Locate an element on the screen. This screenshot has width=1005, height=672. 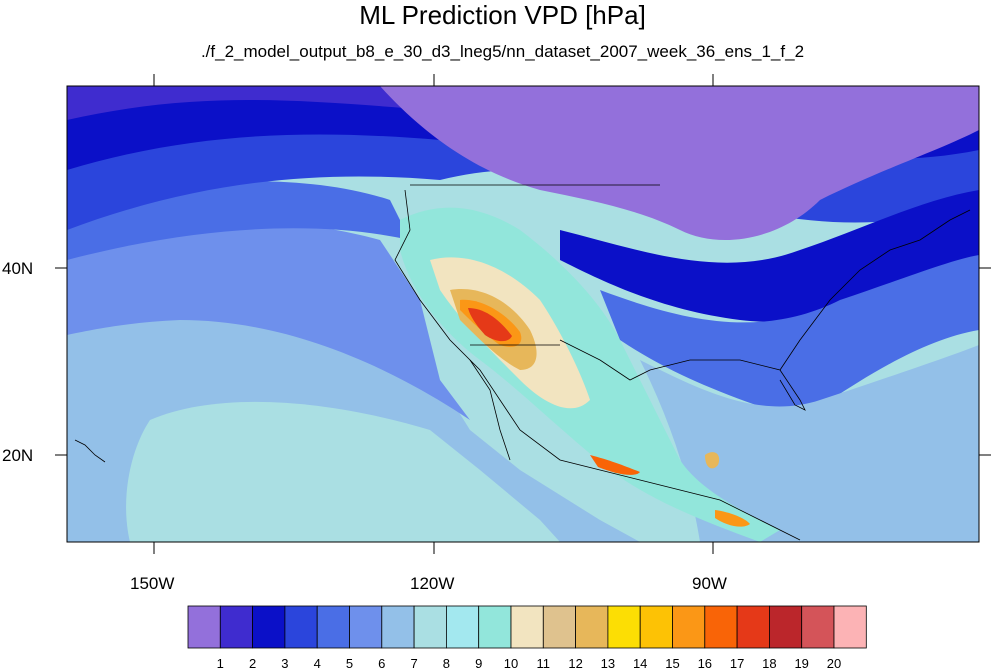
colorbar-label-17: 17 is located at coordinates (737, 663).